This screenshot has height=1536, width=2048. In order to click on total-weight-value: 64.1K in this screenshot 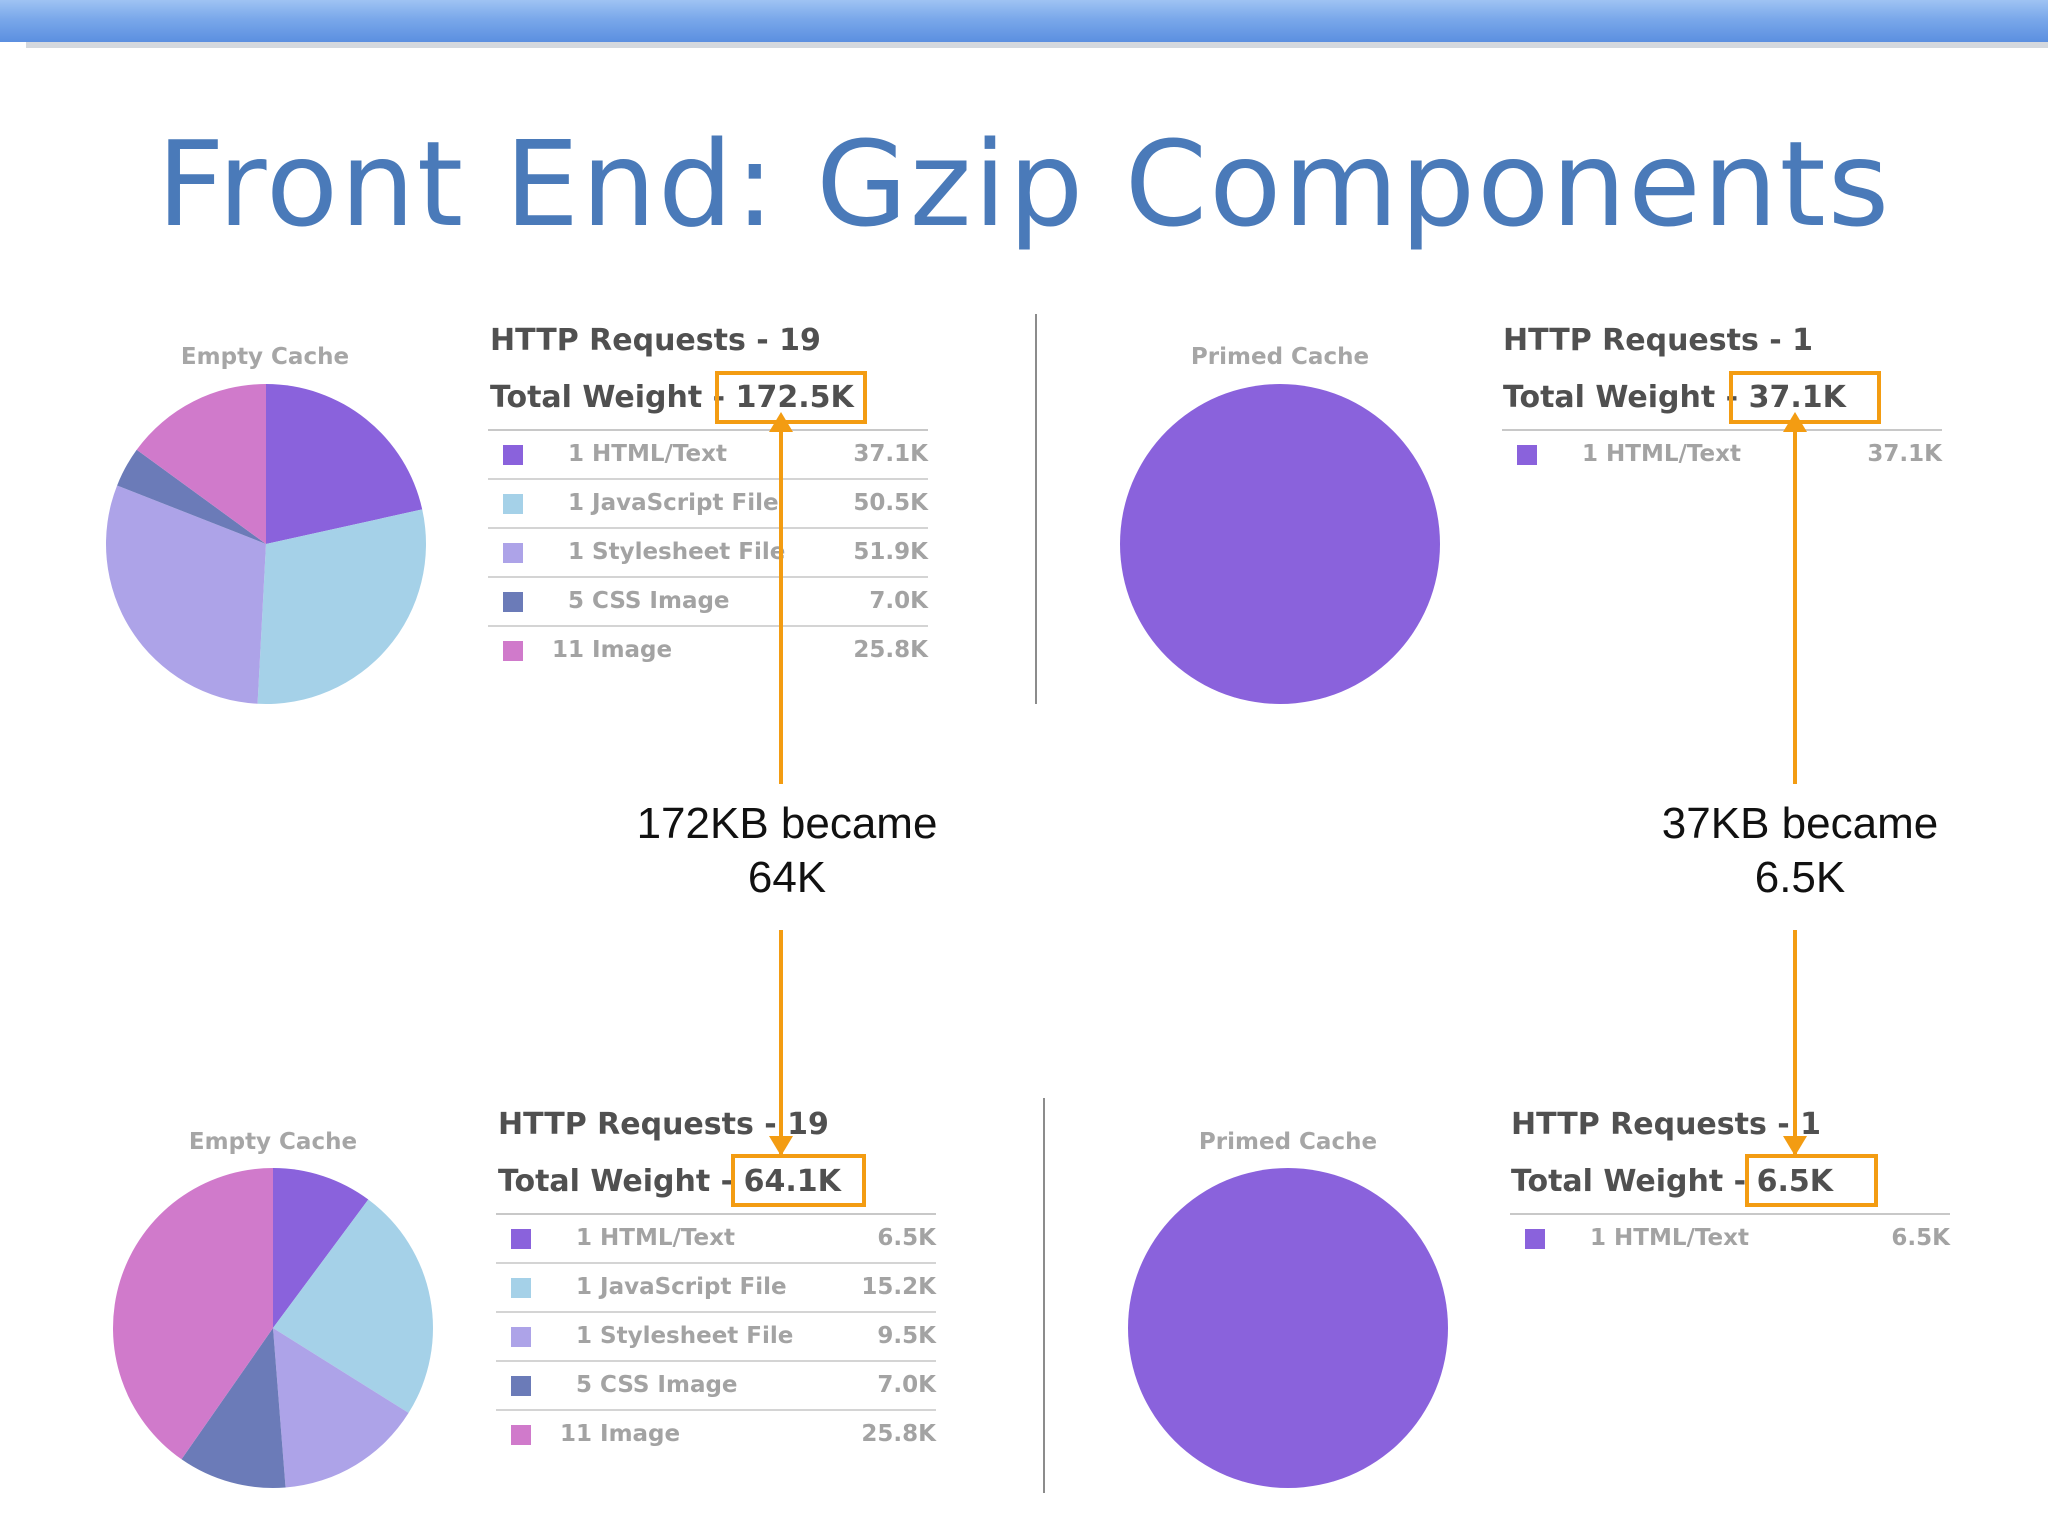, I will do `click(792, 1181)`.